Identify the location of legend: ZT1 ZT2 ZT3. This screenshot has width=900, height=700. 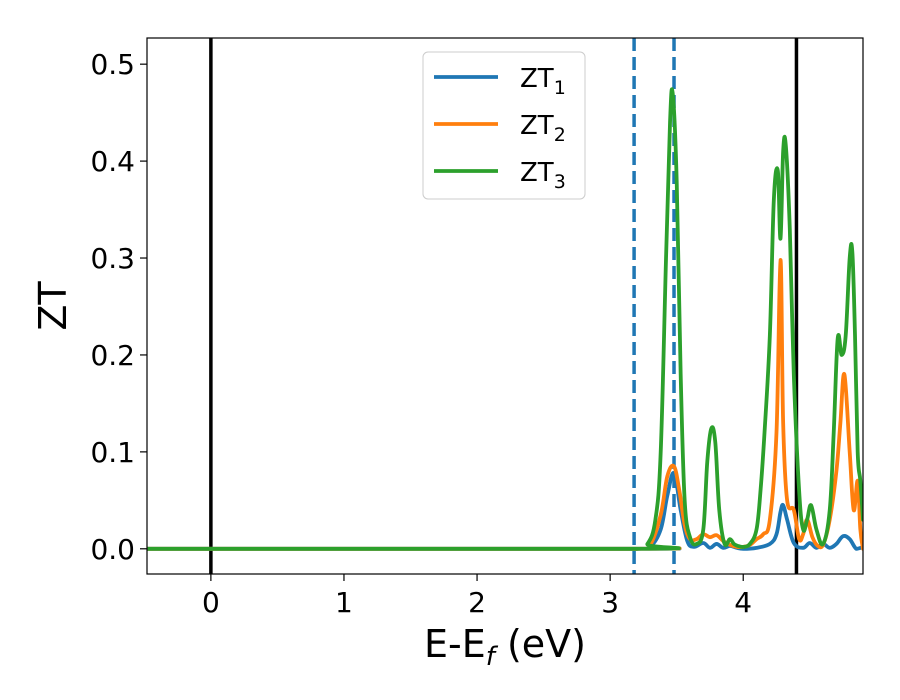
(504, 125).